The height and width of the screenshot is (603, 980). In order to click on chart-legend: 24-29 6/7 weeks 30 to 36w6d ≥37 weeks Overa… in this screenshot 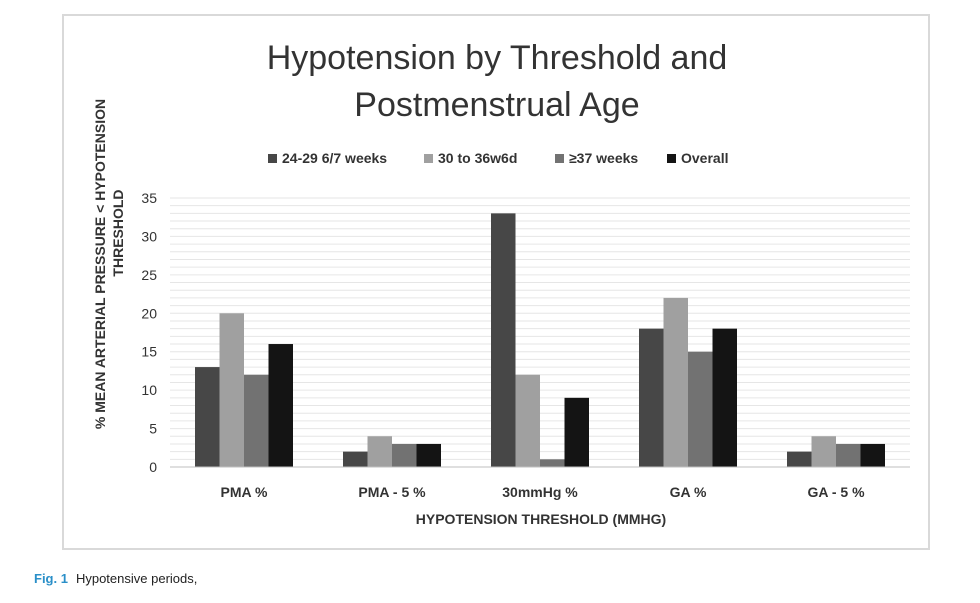, I will do `click(498, 158)`.